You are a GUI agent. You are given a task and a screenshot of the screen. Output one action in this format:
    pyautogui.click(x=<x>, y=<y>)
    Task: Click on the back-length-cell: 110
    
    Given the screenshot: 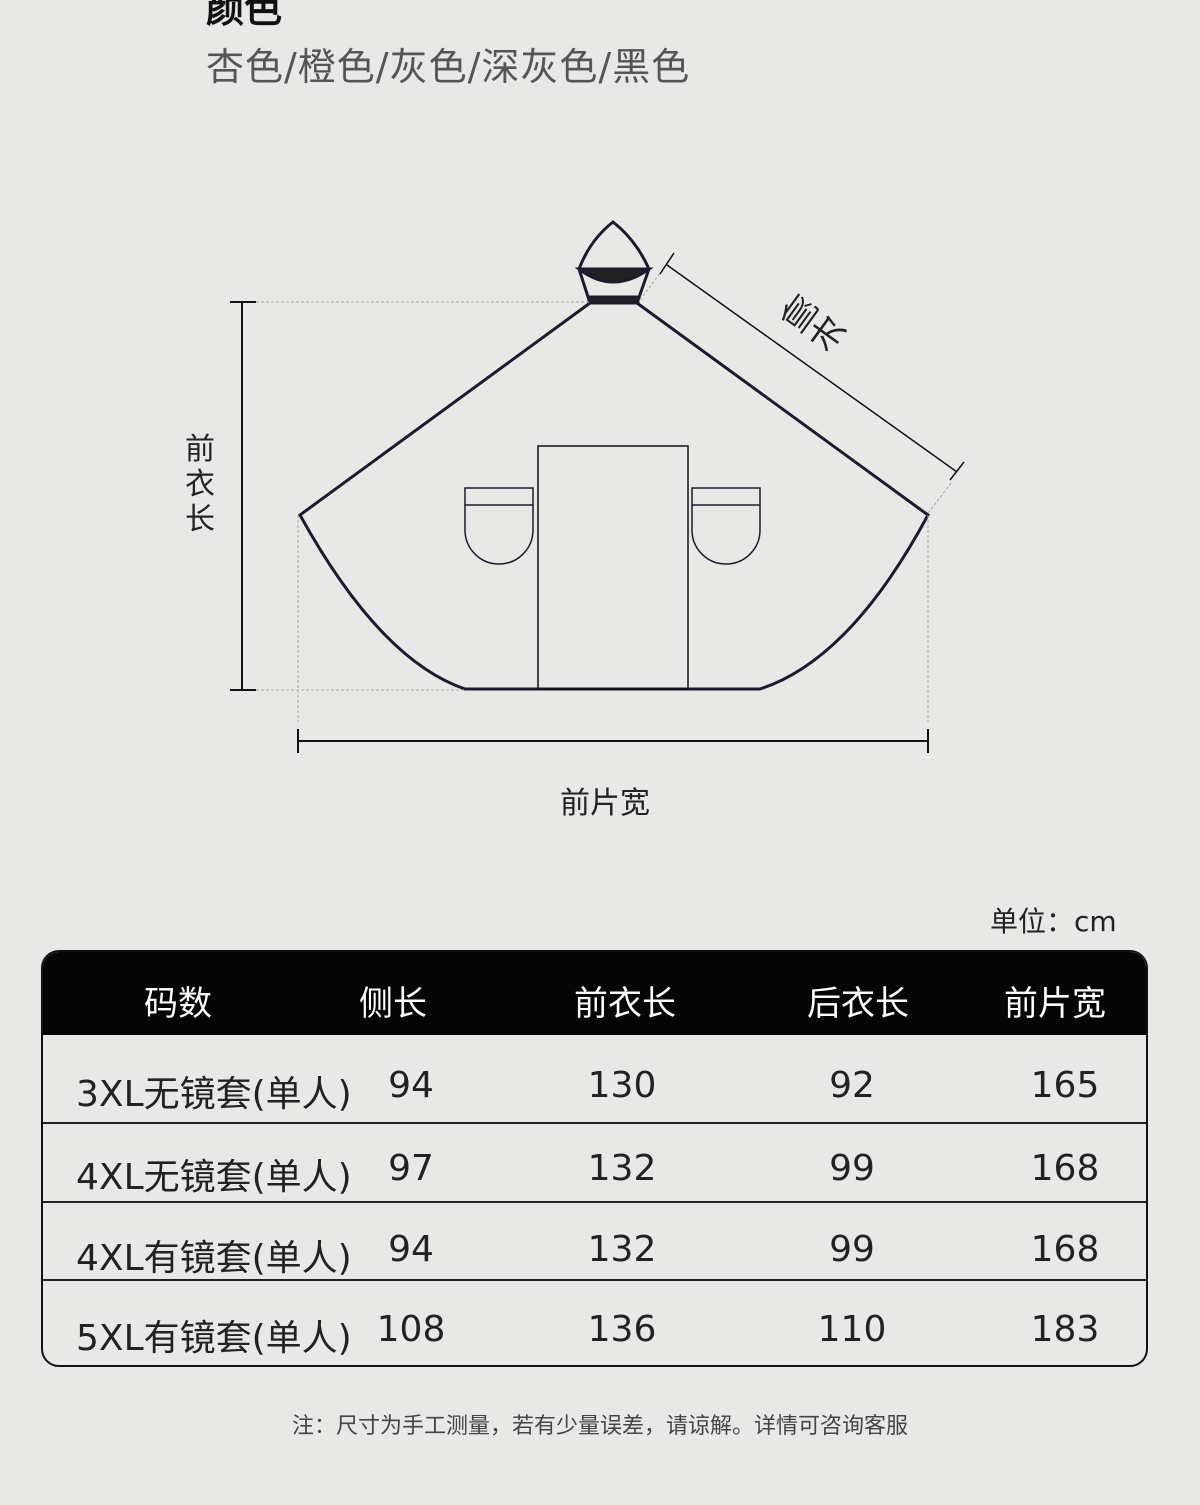 What is the action you would take?
    pyautogui.click(x=852, y=1329)
    